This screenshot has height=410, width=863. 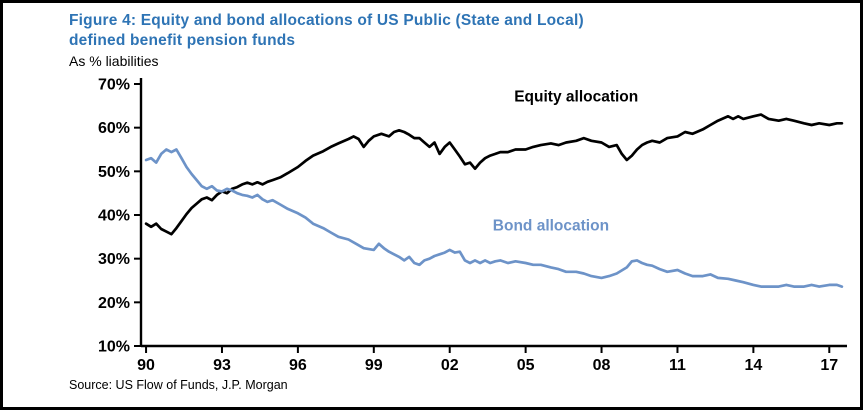 What do you see at coordinates (222, 365) in the screenshot?
I see `x-tick-label: 93` at bounding box center [222, 365].